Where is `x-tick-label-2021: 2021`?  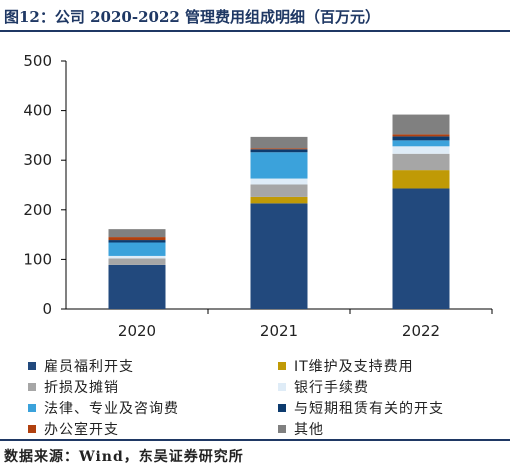
x-tick-label-2021: 2021 is located at coordinates (279, 331).